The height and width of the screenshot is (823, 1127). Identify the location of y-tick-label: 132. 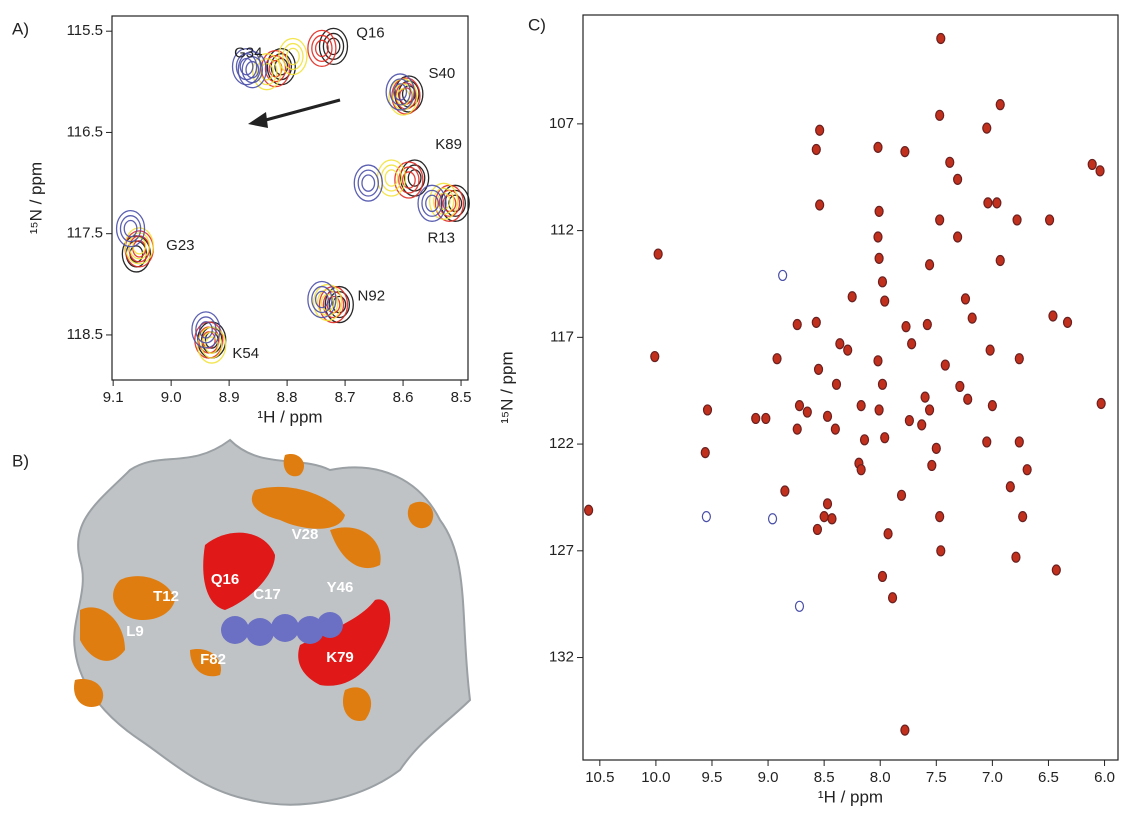
(561, 657).